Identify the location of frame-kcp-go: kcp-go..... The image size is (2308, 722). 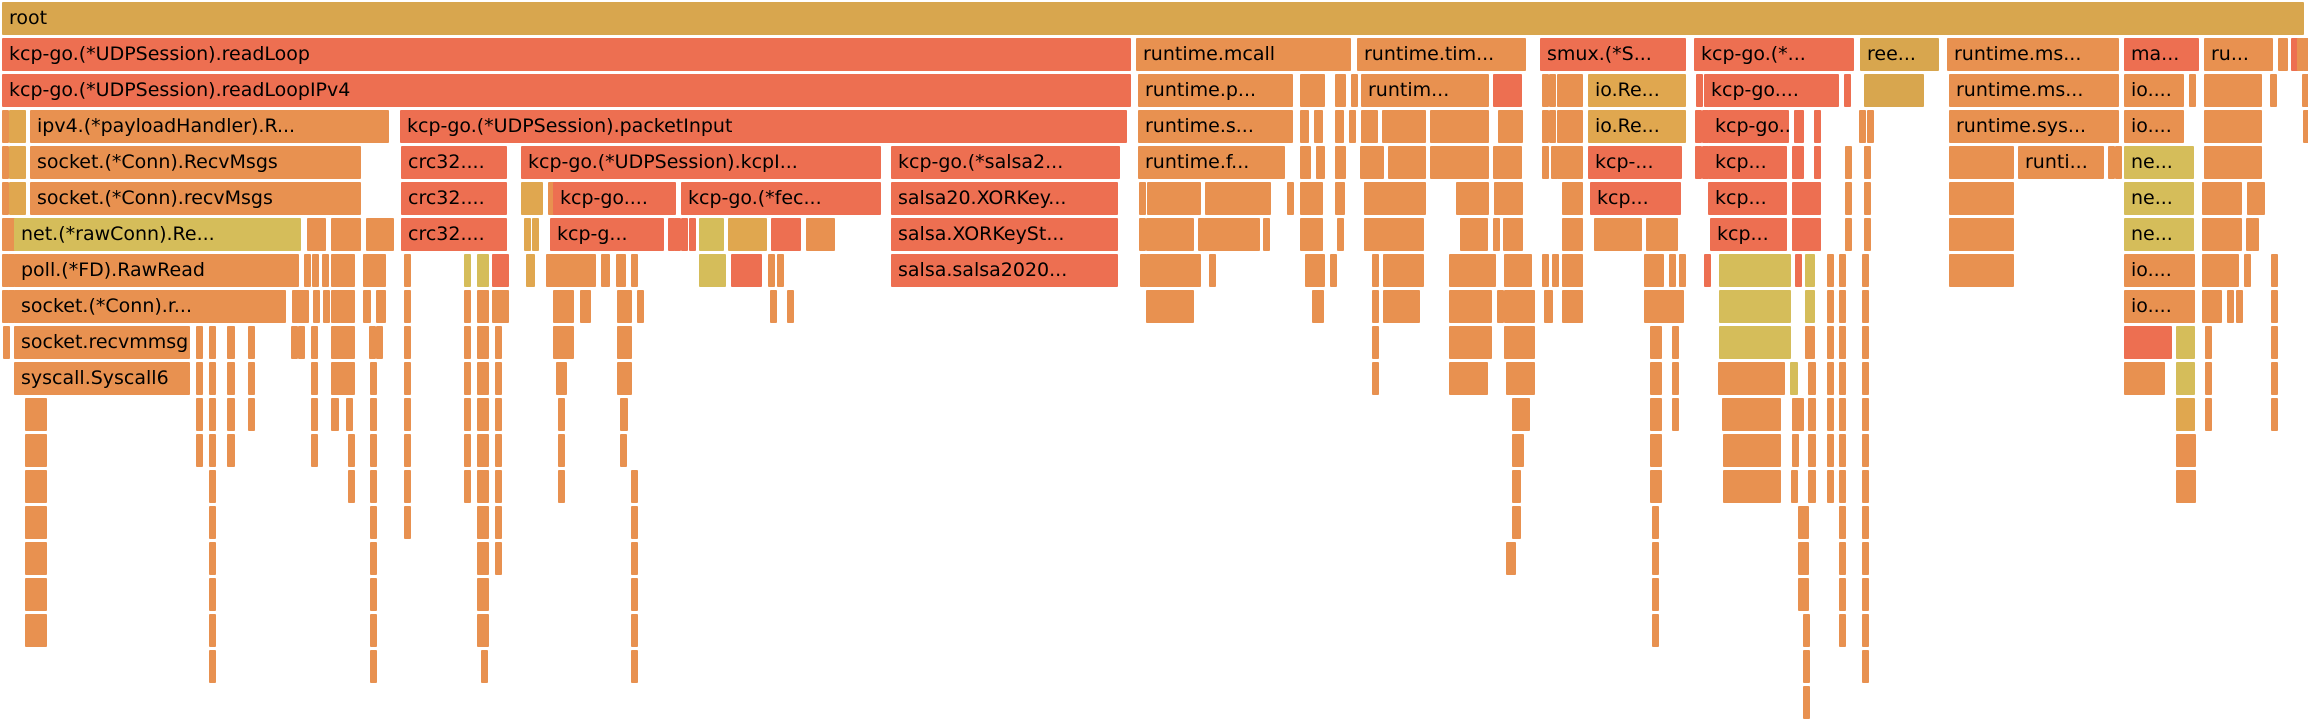
(614, 198).